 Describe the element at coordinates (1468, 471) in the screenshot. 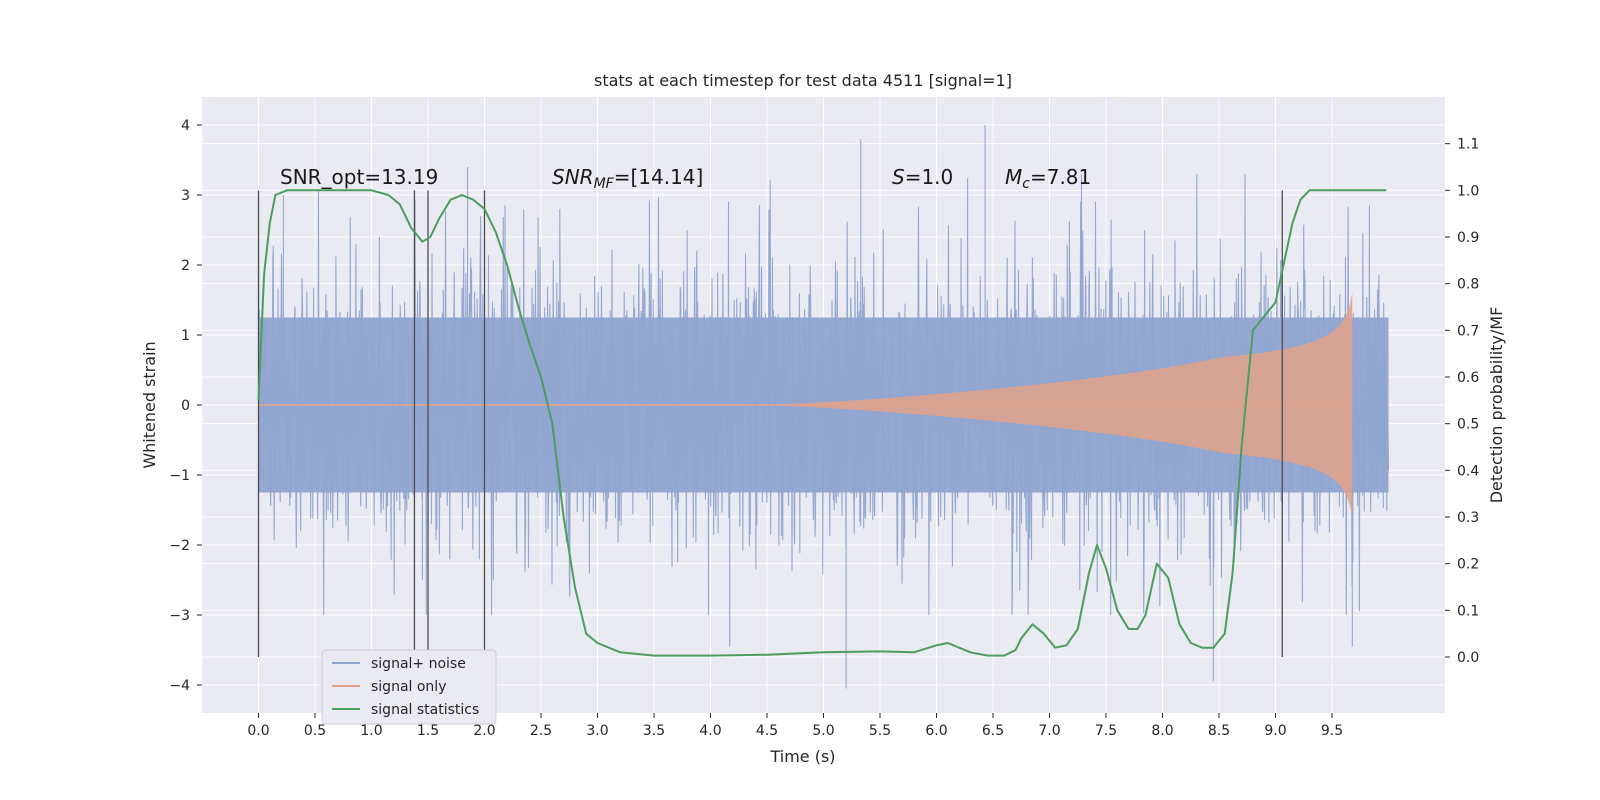

I see `y2-tick-label: 0.4` at that location.